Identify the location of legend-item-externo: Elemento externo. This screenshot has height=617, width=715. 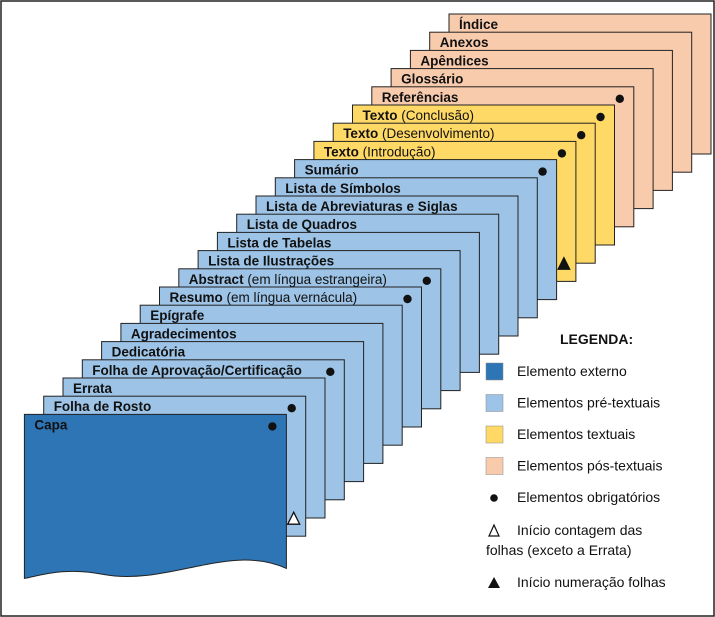
(556, 371).